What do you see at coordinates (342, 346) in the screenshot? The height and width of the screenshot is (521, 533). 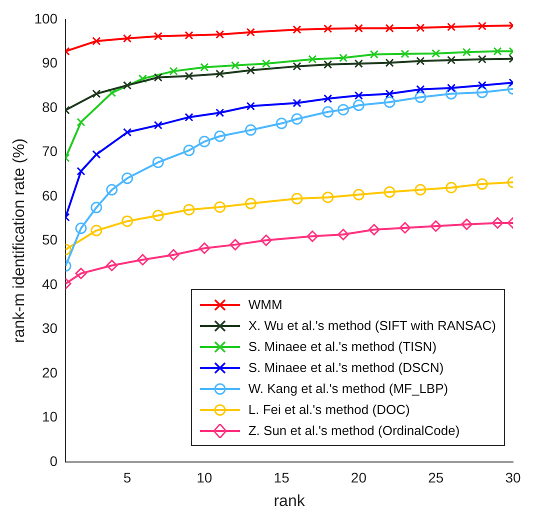 I see `legend-label: S. Minaee et al.'s method (TISN)` at bounding box center [342, 346].